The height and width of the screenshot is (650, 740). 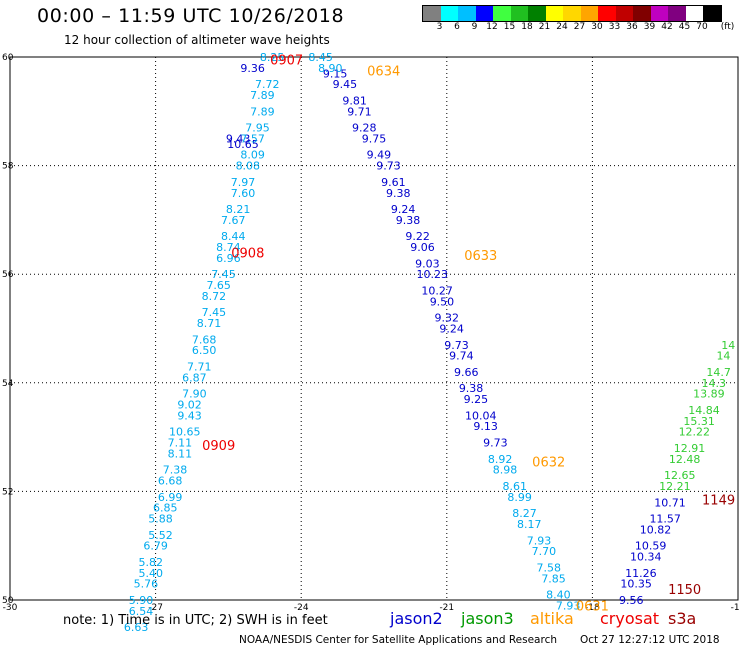 I want to click on wave-height-label: 11.57, so click(x=665, y=519).